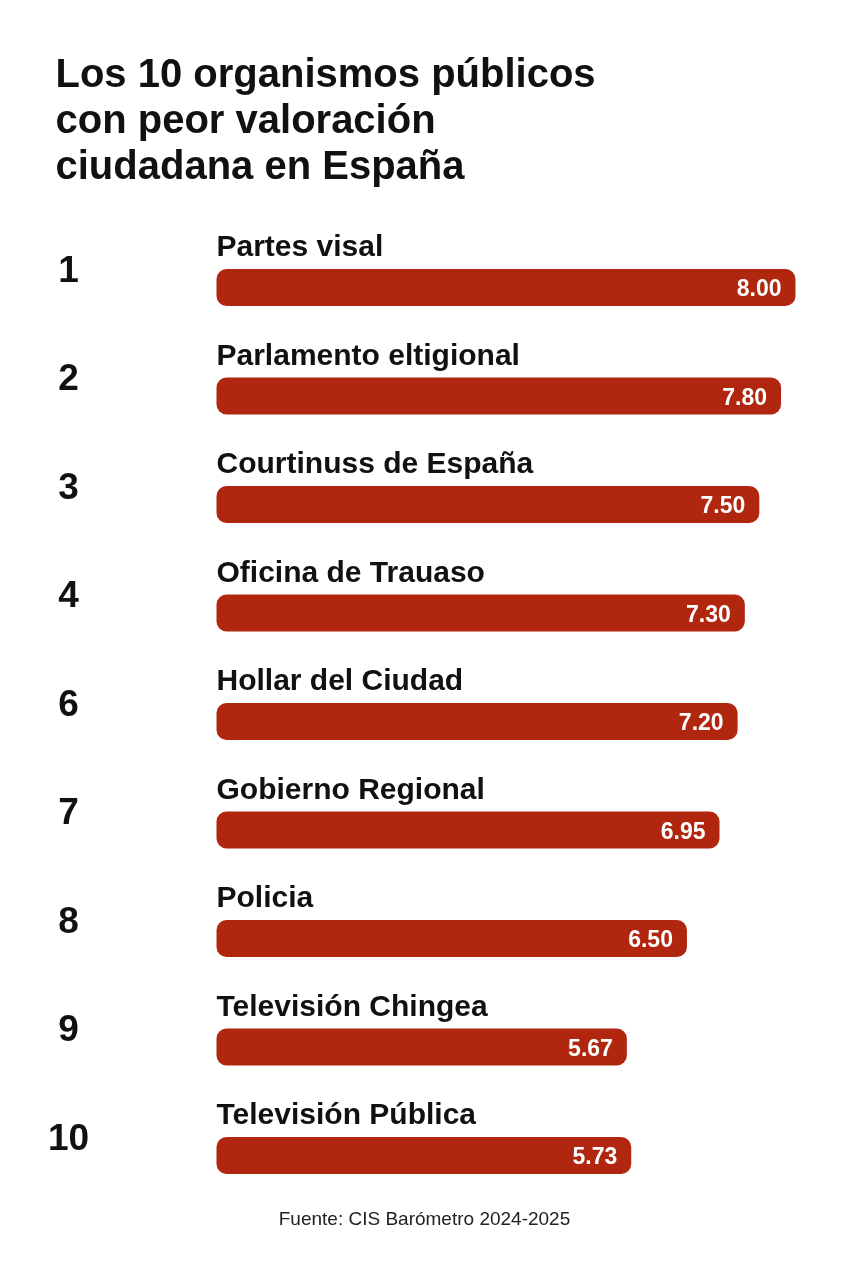 The width and height of the screenshot is (848, 1264). Describe the element at coordinates (759, 288) in the screenshot. I see `data-label: 8.00` at that location.